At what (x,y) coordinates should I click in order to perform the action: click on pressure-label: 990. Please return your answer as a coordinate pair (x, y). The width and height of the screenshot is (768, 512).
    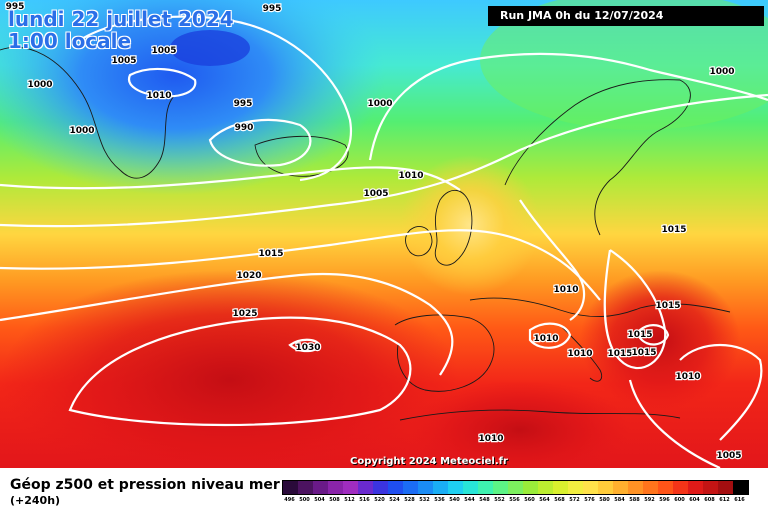
    Looking at the image, I should click on (244, 128).